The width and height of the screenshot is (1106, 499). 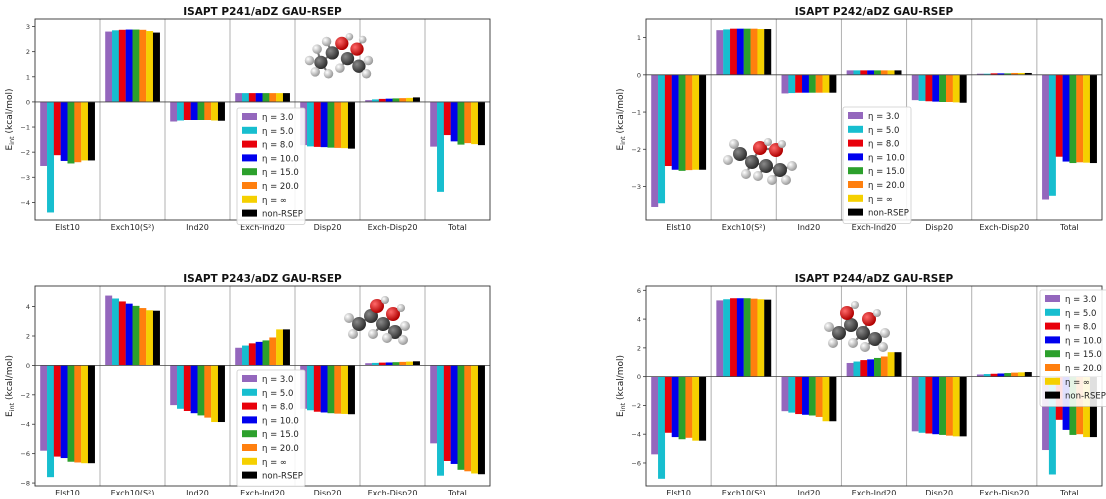 What do you see at coordinates (481, 420) in the screenshot?
I see `bar-total-s8` at bounding box center [481, 420].